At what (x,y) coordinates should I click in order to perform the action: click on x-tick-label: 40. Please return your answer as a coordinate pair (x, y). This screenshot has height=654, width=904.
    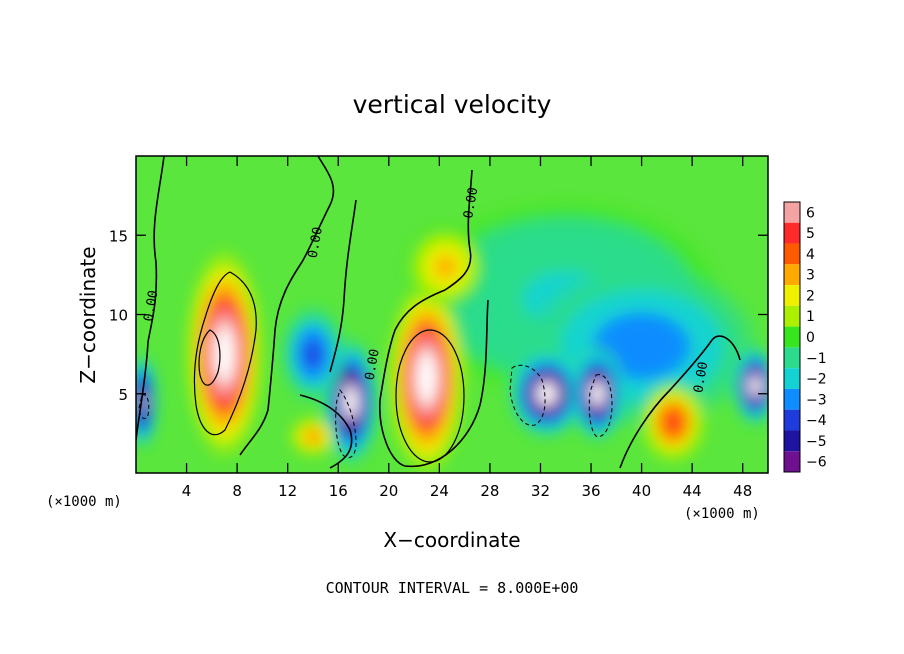
    Looking at the image, I should click on (641, 491).